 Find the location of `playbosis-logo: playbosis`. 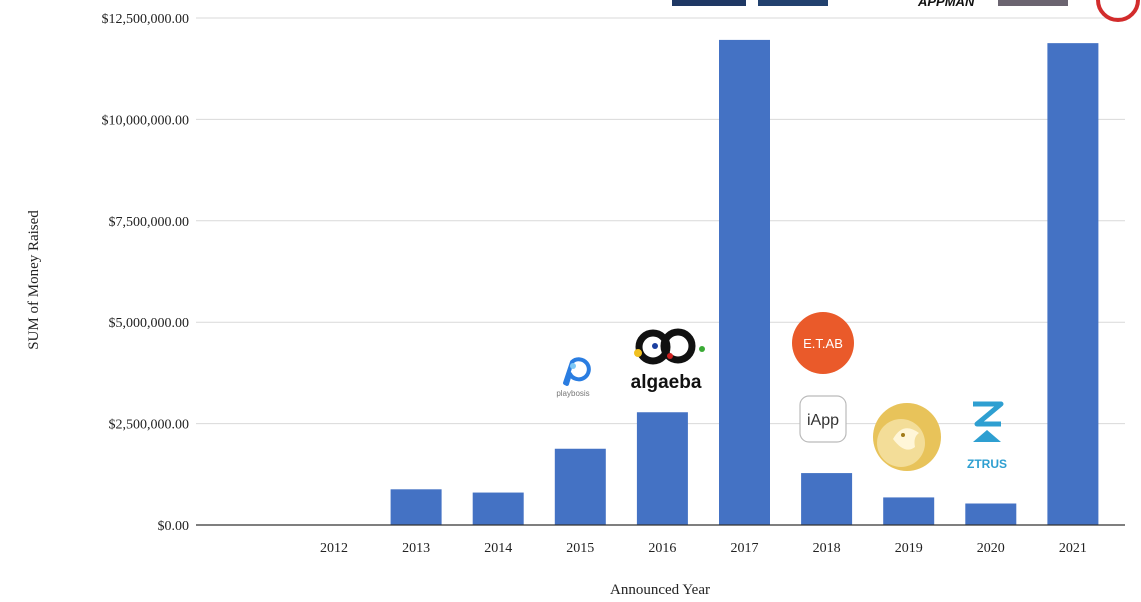

playbosis-logo: playbosis is located at coordinates (573, 377).